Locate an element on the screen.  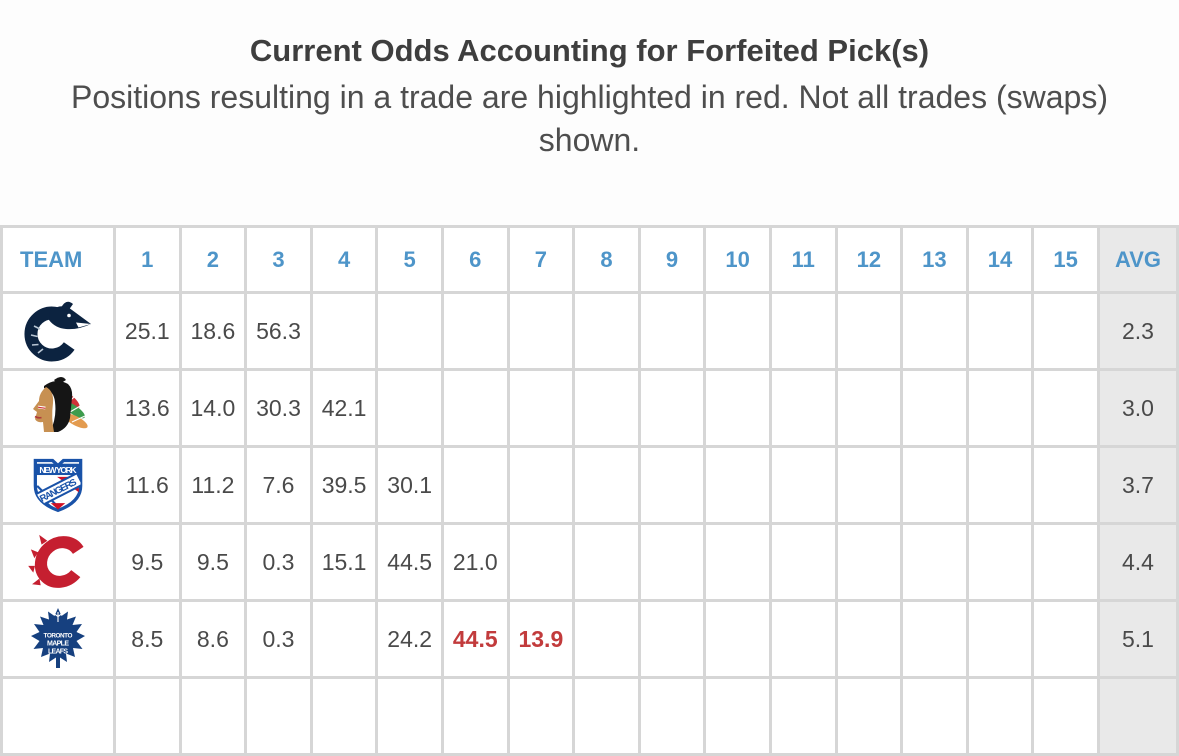
column-header-15: 15 is located at coordinates (1065, 260).